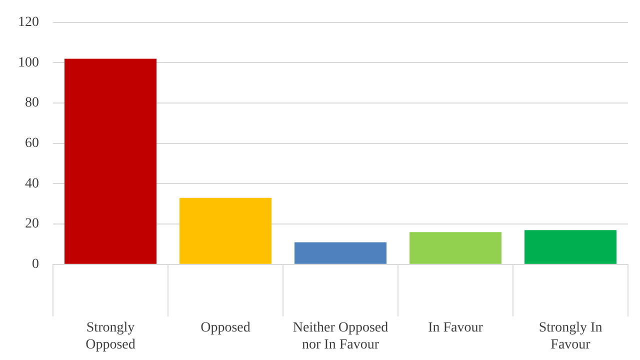 This screenshot has width=640, height=360. What do you see at coordinates (456, 328) in the screenshot?
I see `x-tick-label: In Favour` at bounding box center [456, 328].